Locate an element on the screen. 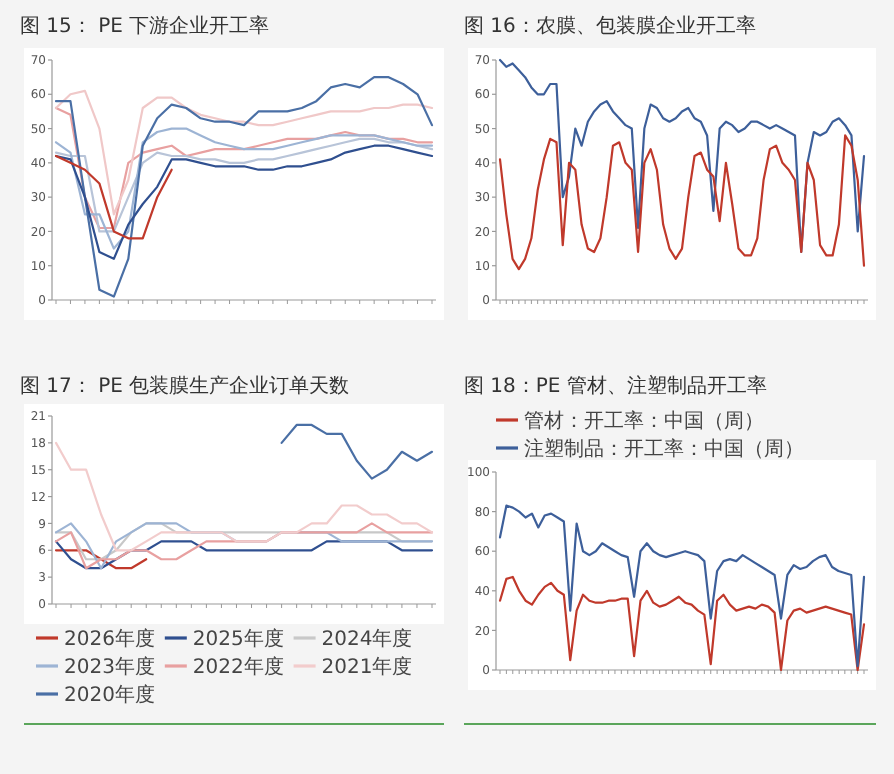  legend-label: 2026年度 is located at coordinates (109, 639).